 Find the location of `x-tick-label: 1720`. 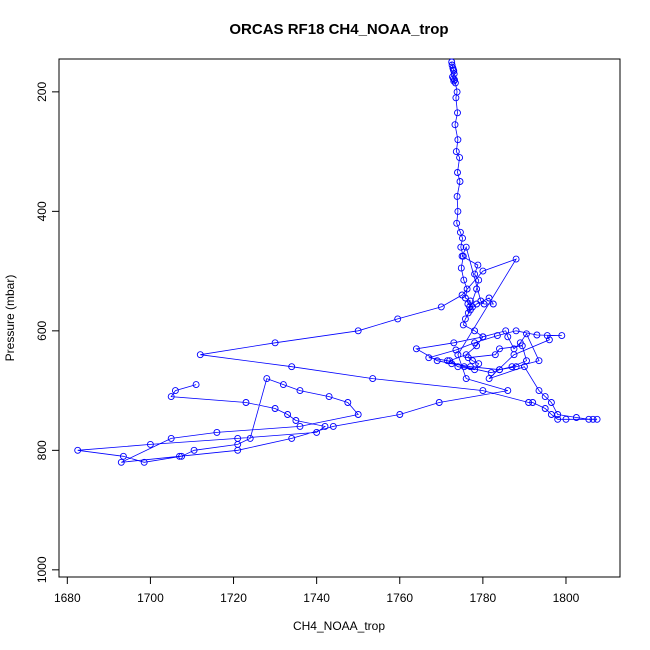

x-tick-label: 1720 is located at coordinates (233, 598).